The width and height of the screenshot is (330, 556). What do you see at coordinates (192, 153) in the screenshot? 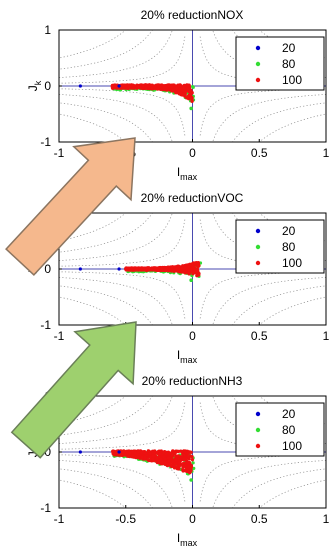
I see `x-tick-label: 0` at bounding box center [192, 153].